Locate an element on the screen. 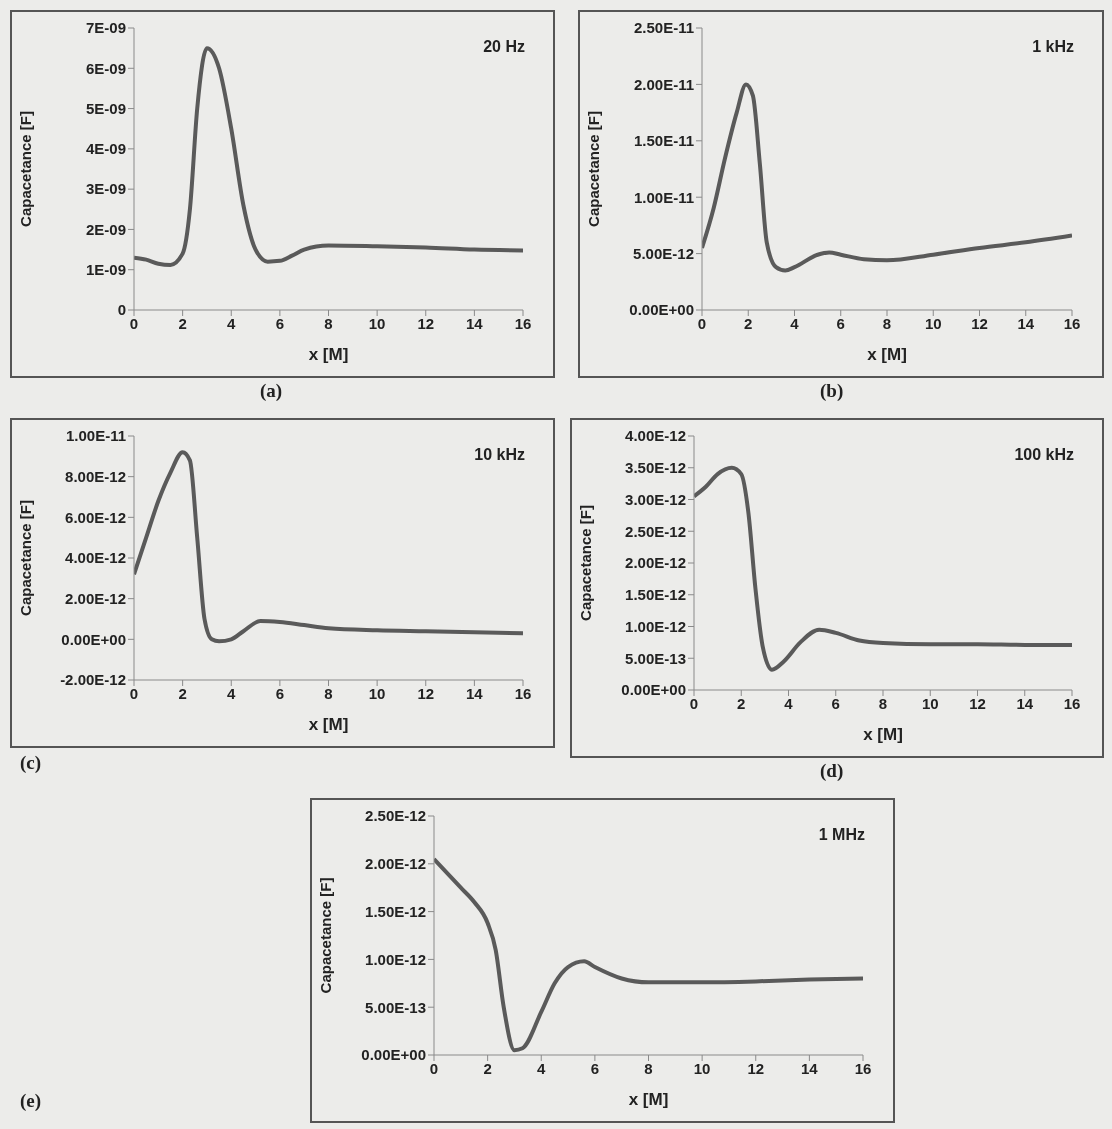 The height and width of the screenshot is (1129, 1112). y-tick-label: 3.50E-12 is located at coordinates (655, 468).